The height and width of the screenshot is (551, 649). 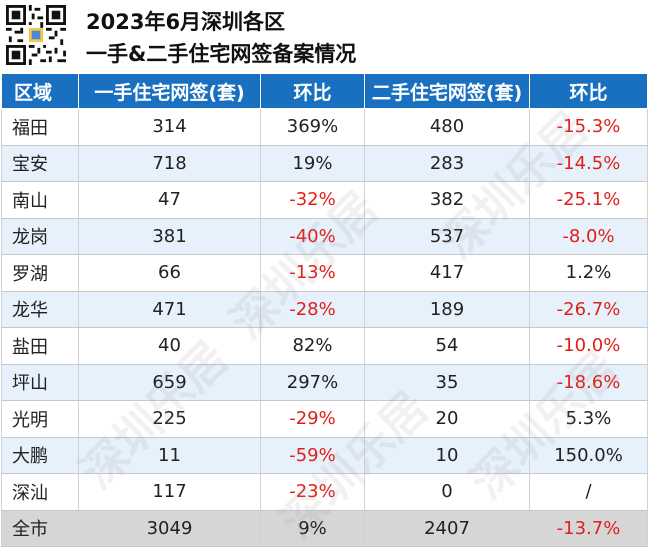 I want to click on cell-second-signed: 382, so click(x=447, y=200).